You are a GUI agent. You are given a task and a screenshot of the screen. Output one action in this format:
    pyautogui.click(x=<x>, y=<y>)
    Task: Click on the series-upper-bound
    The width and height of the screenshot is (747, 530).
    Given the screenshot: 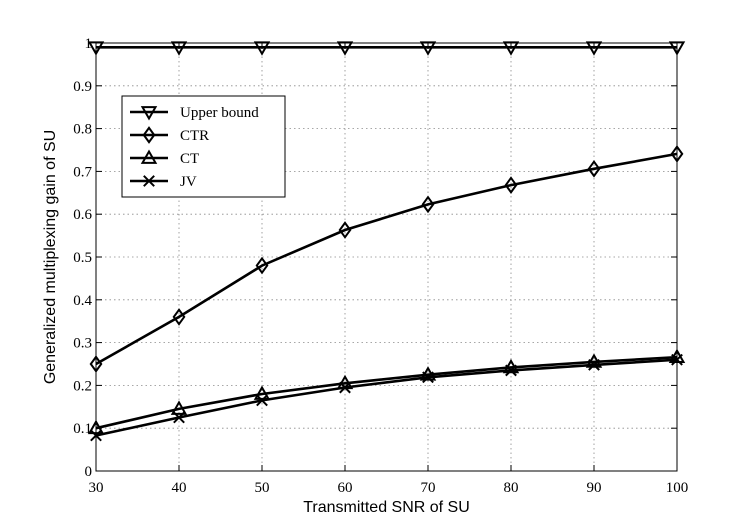 What is the action you would take?
    pyautogui.click(x=386, y=48)
    